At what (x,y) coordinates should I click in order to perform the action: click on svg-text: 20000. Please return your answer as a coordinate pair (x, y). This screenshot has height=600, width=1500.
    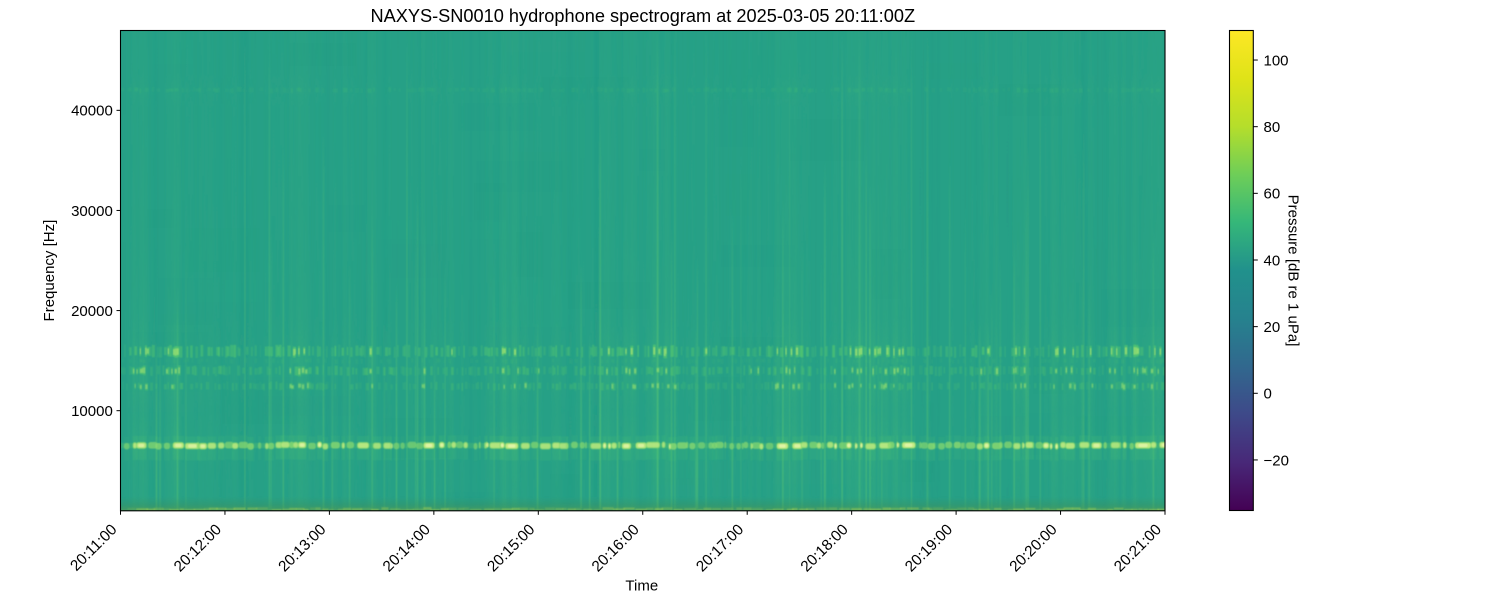
    Looking at the image, I should click on (92, 311).